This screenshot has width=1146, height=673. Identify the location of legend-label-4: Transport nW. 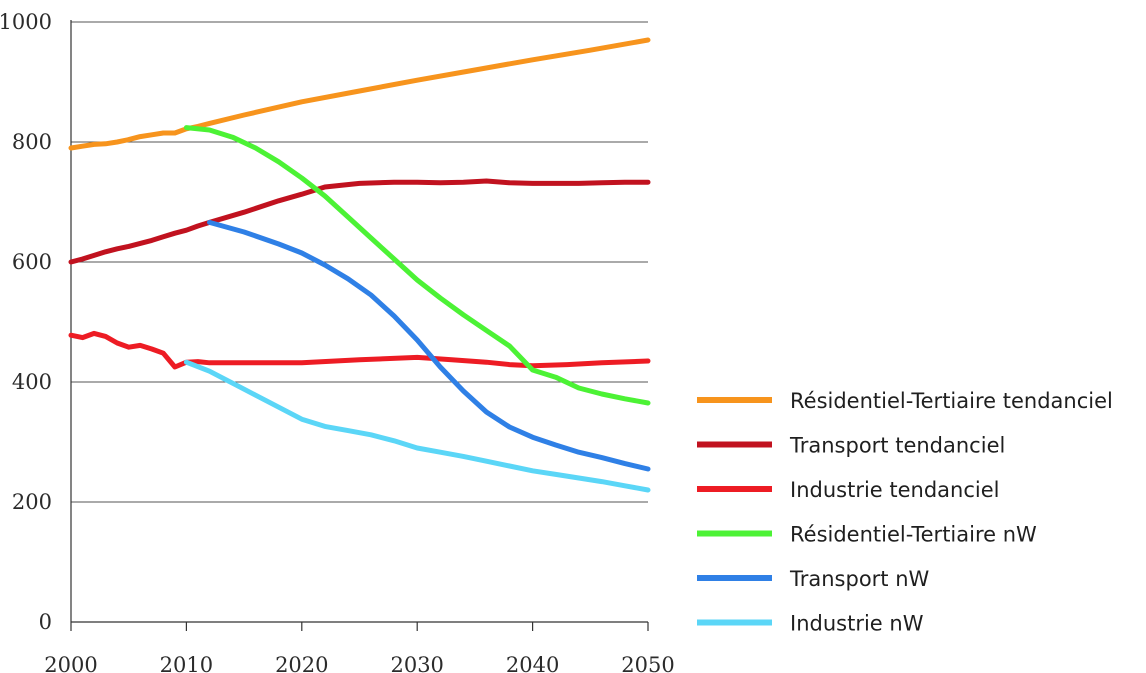
(859, 579).